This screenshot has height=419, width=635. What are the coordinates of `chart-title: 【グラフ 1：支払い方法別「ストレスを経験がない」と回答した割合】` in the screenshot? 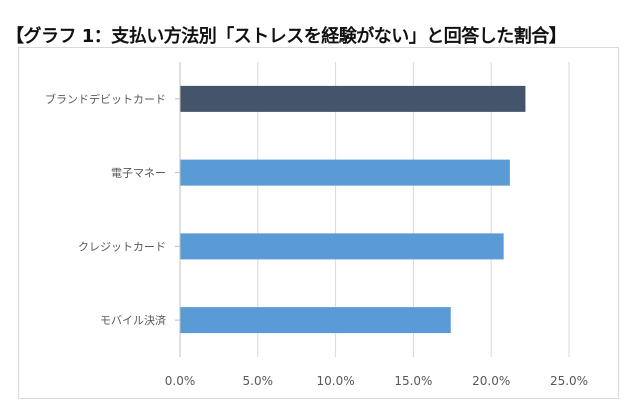 It's located at (286, 36).